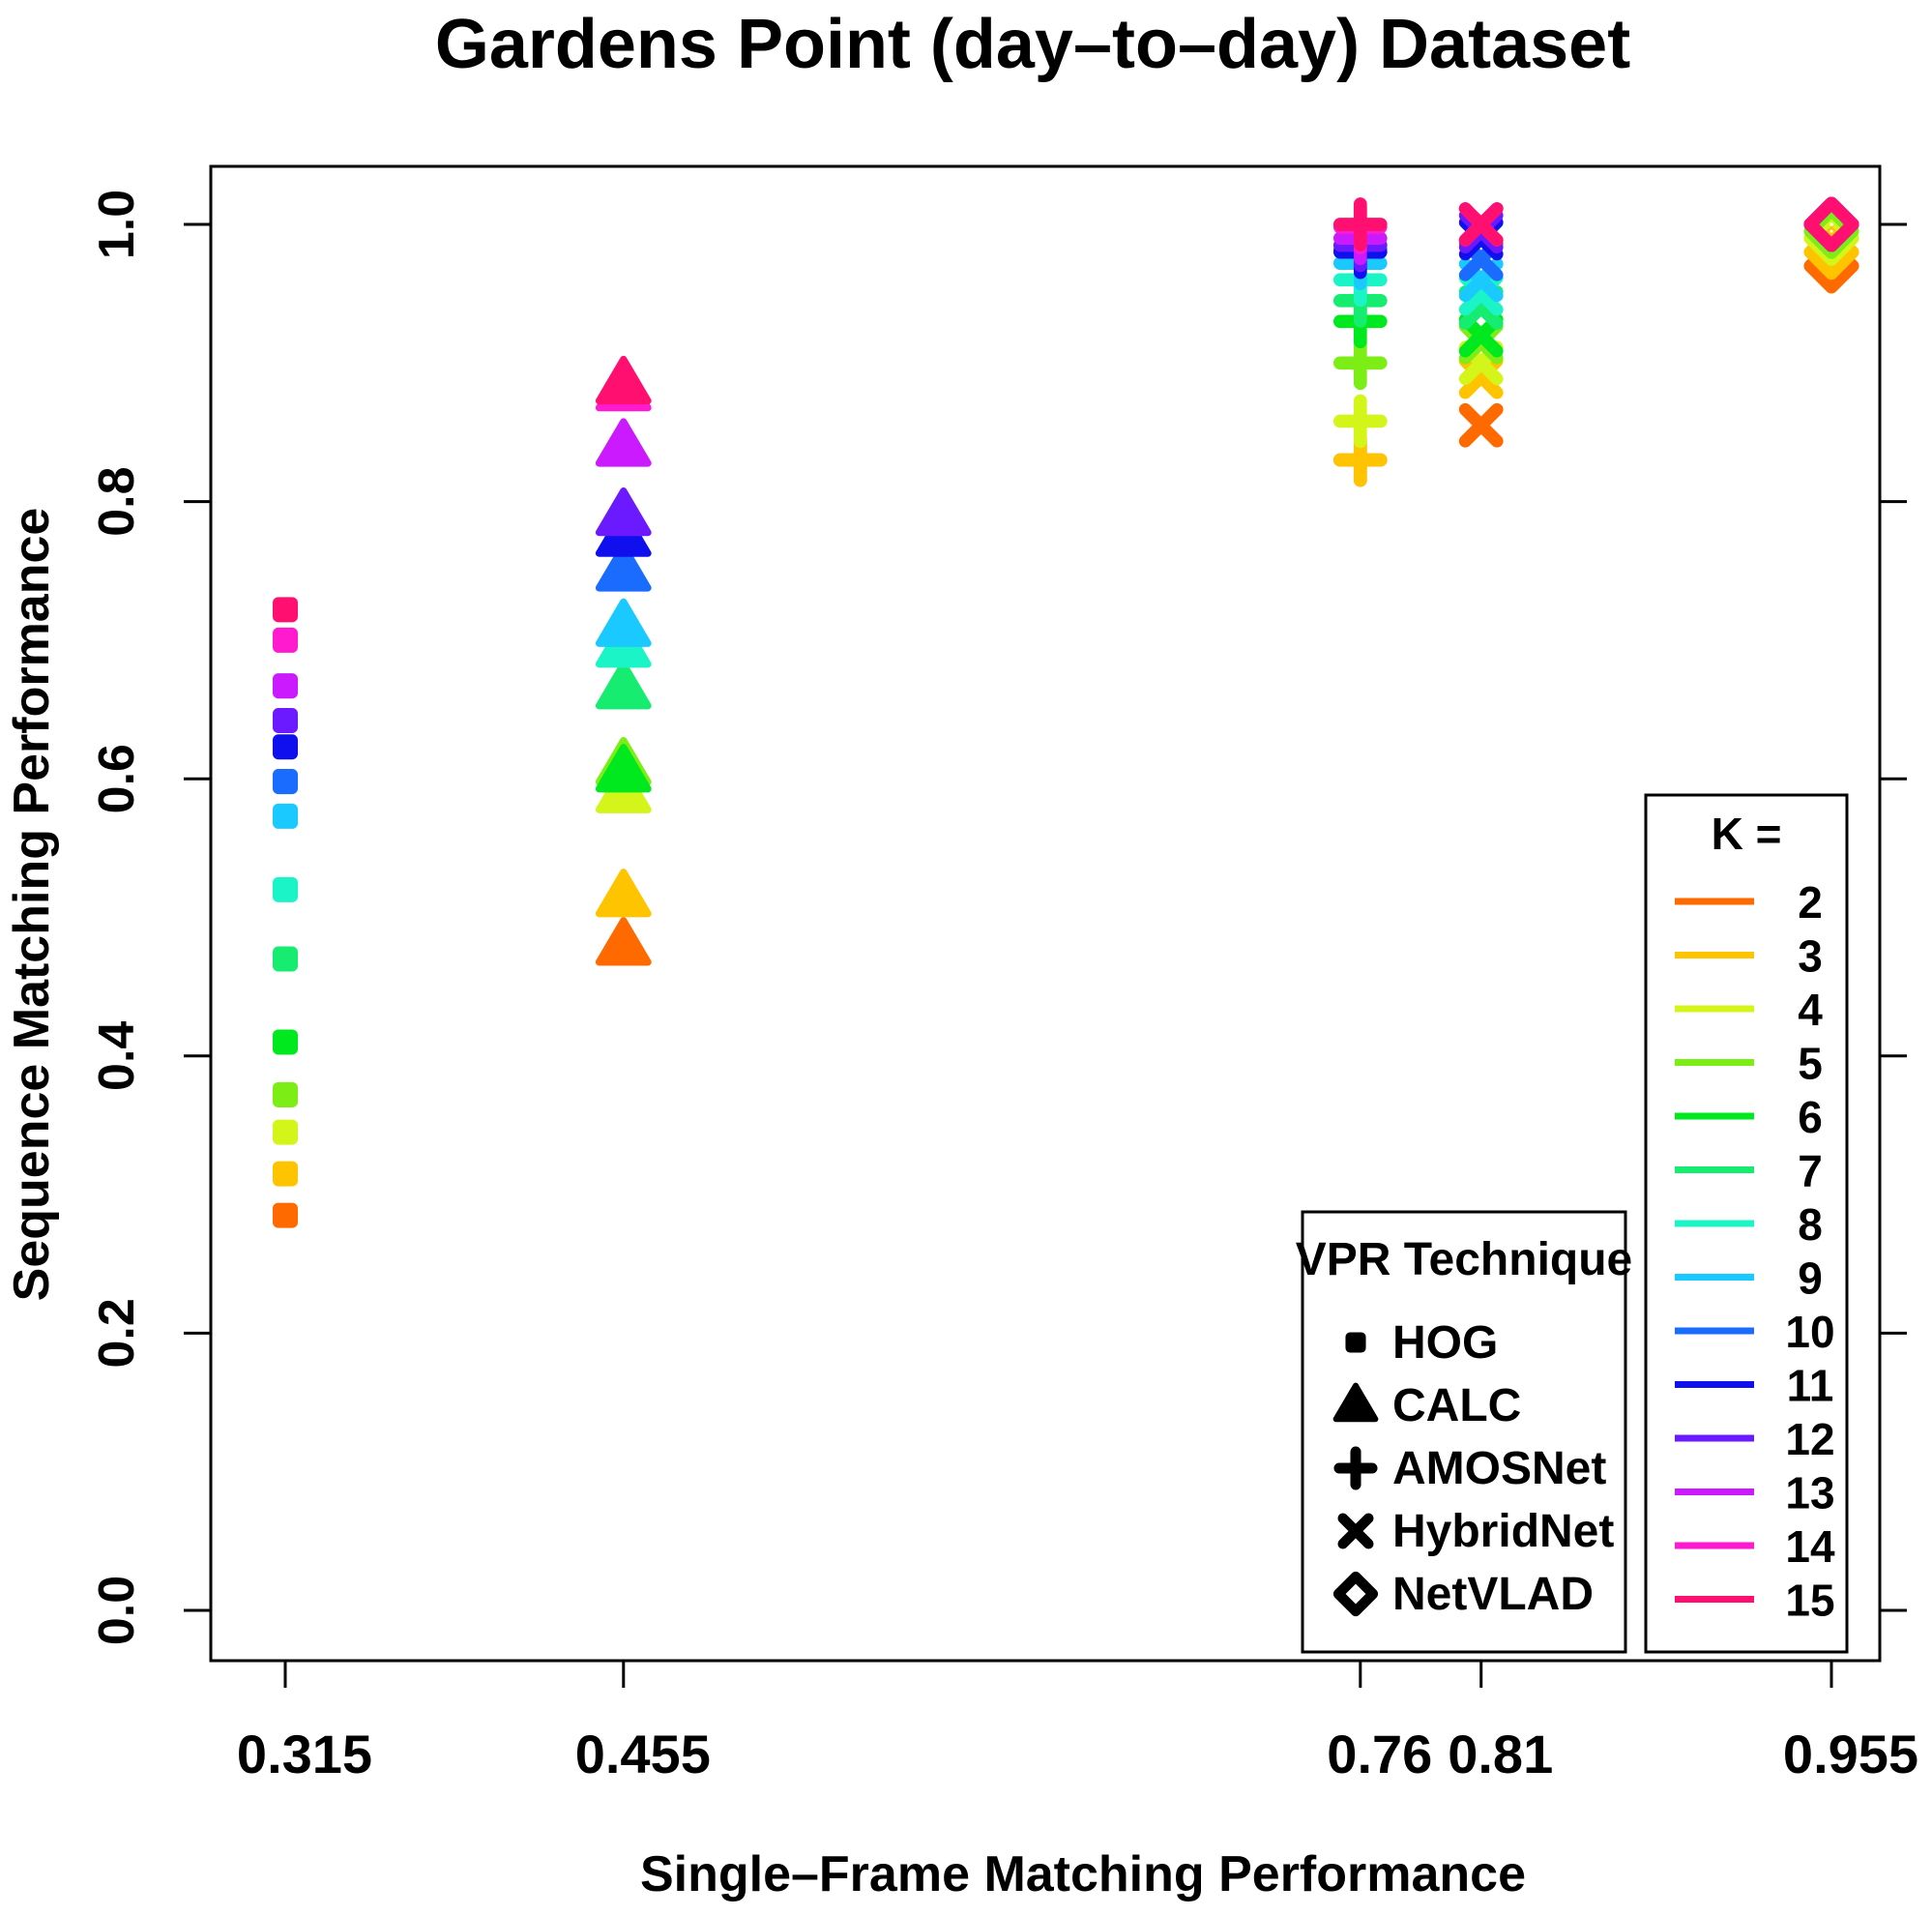 The image size is (1932, 1916). Describe the element at coordinates (1464, 1259) in the screenshot. I see `technique-legend-title: VPR Technique` at that location.